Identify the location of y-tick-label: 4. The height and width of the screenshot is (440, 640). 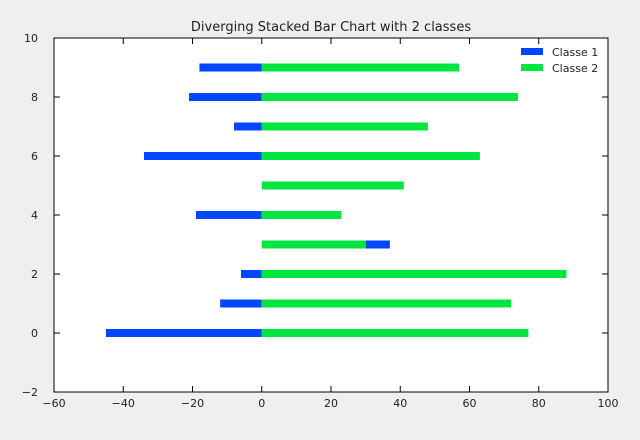
(34, 215).